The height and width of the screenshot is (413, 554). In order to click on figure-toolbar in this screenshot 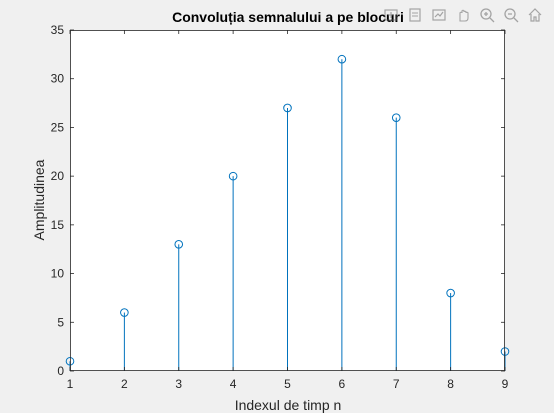, I will do `click(463, 15)`.